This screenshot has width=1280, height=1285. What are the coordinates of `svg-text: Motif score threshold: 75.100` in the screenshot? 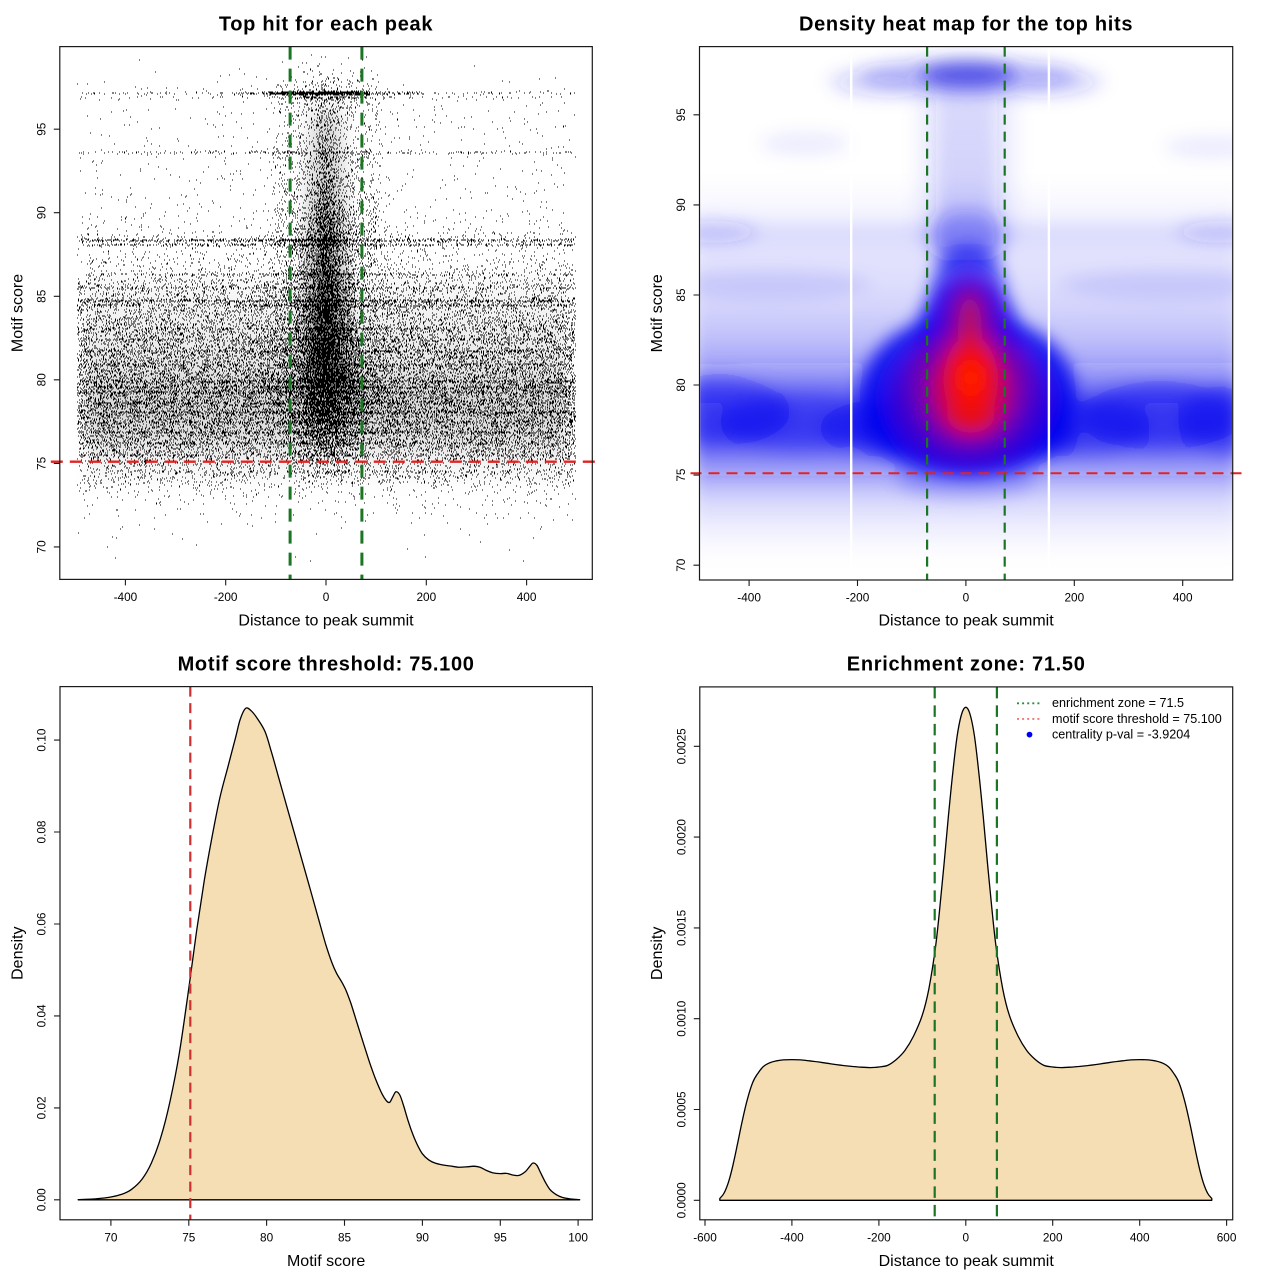 It's located at (326, 665).